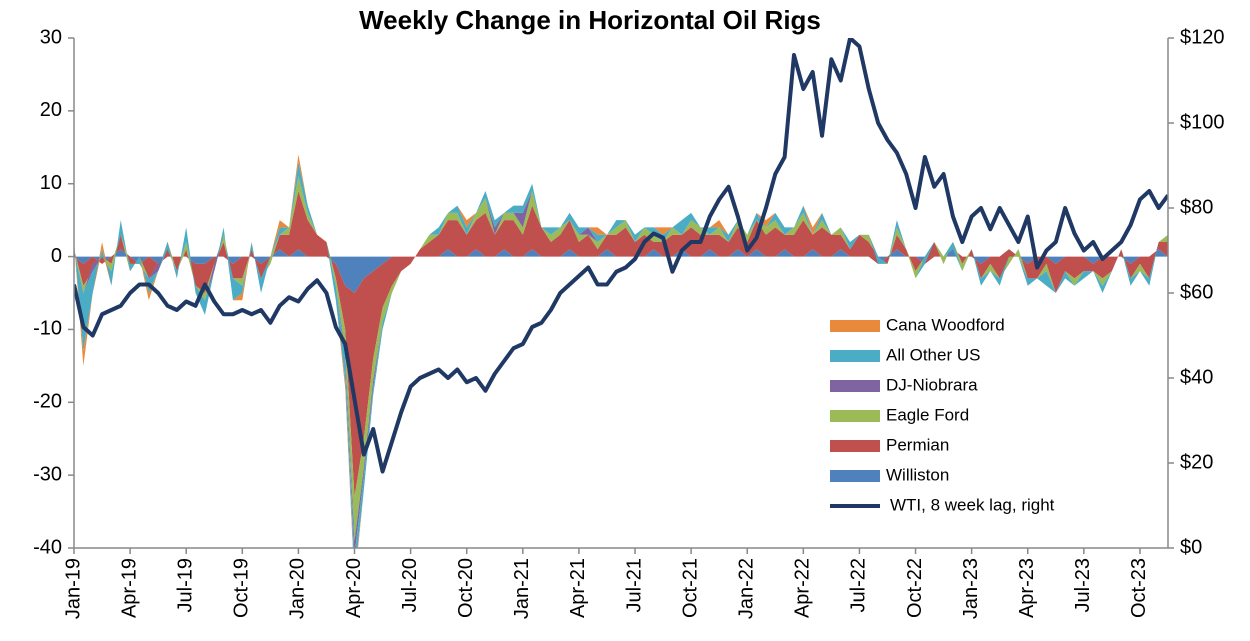 This screenshot has width=1250, height=641. What do you see at coordinates (129, 588) in the screenshot?
I see `x-tick-label: Apr-19` at bounding box center [129, 588].